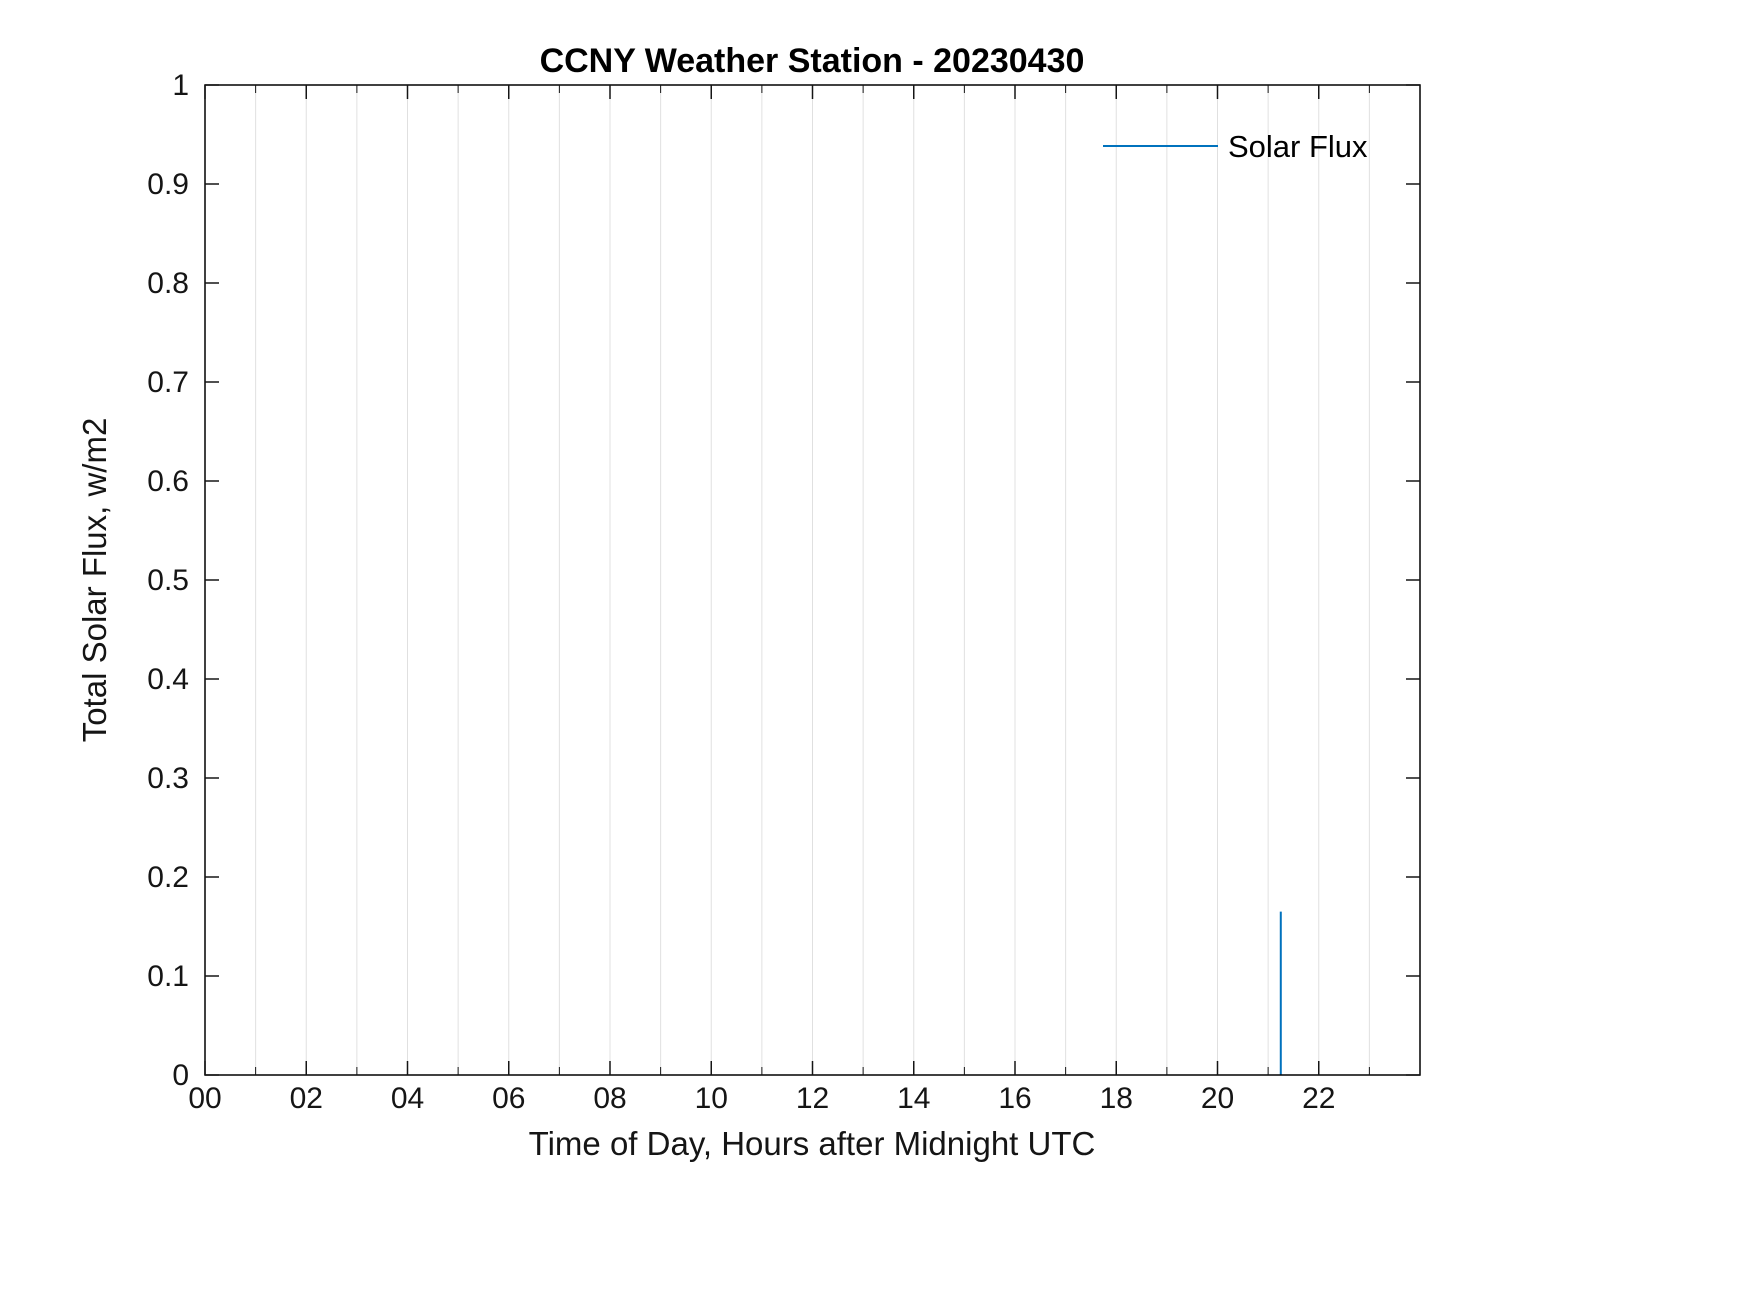 The height and width of the screenshot is (1313, 1750). Describe the element at coordinates (761, 1098) in the screenshot. I see `x-tick-labels: 00 02 04 06 08 10 12 14 16 18 20 22` at that location.